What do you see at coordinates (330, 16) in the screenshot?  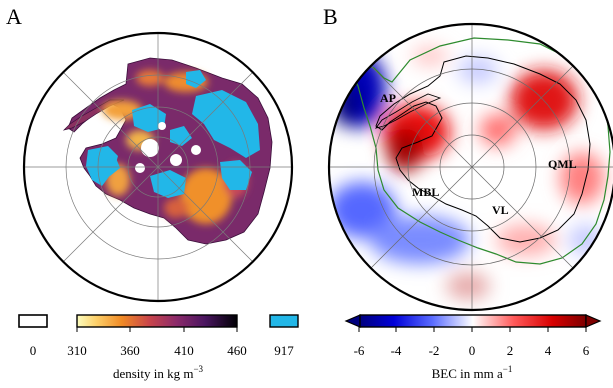 I see `panel-b-letter: B` at bounding box center [330, 16].